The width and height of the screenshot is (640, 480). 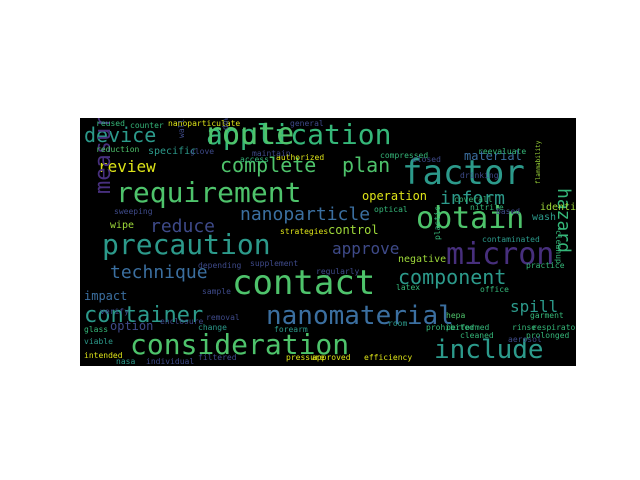 I want to click on word-impact: impact, so click(x=105, y=296).